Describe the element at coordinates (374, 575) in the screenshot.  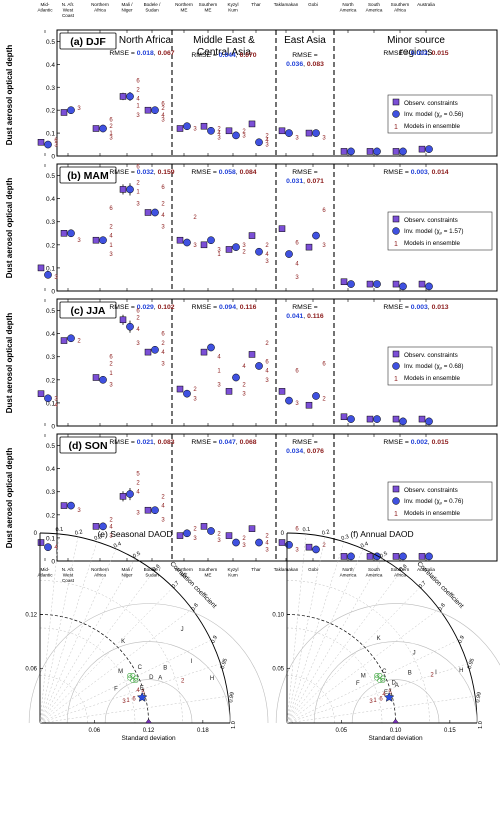
I see `region-label-bottom: America` at that location.